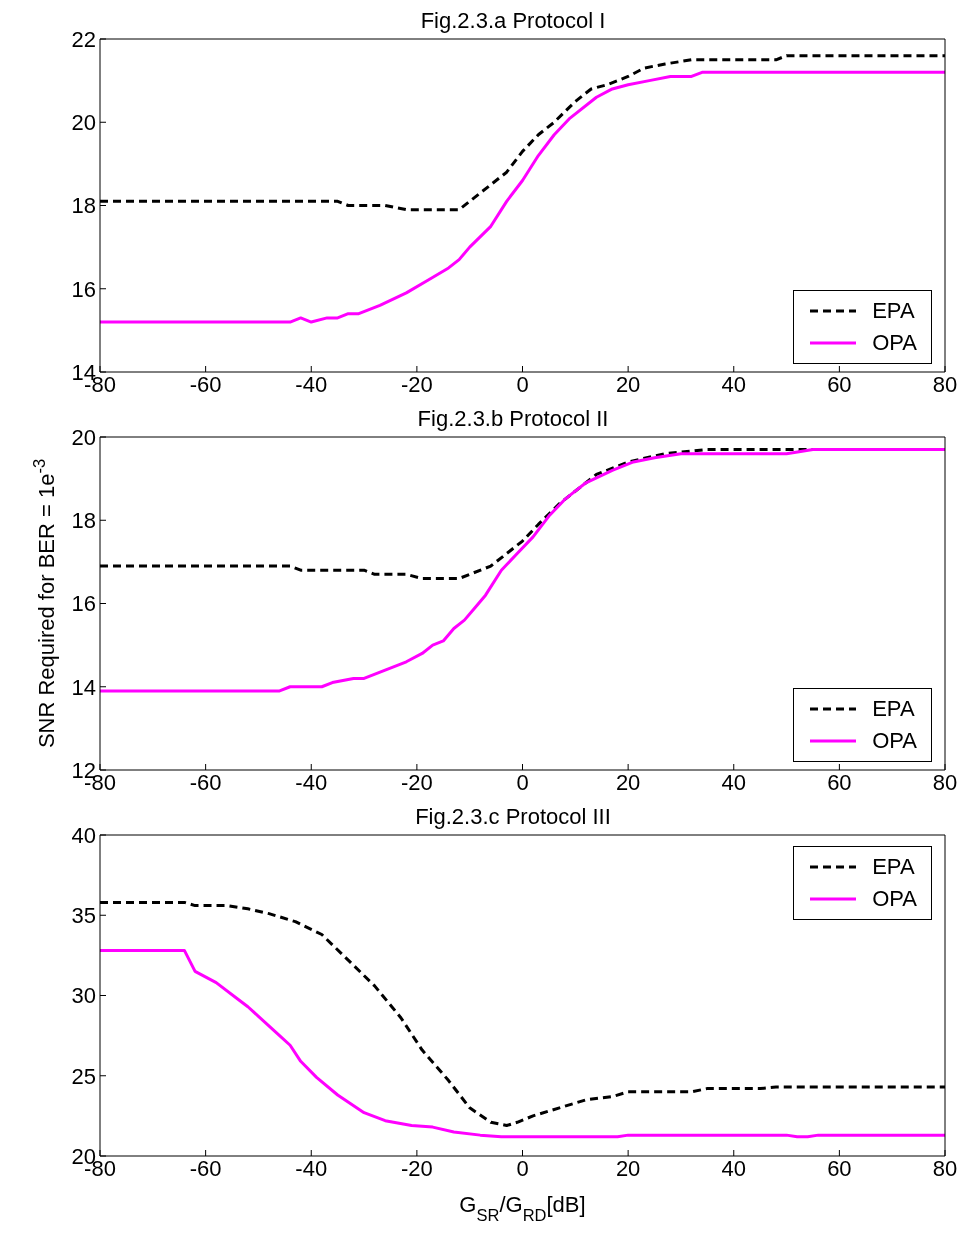 The height and width of the screenshot is (1247, 966). Describe the element at coordinates (522, 1208) in the screenshot. I see `x-axis-title: G$_{SR}$/G$_{RD}$[dB]` at that location.